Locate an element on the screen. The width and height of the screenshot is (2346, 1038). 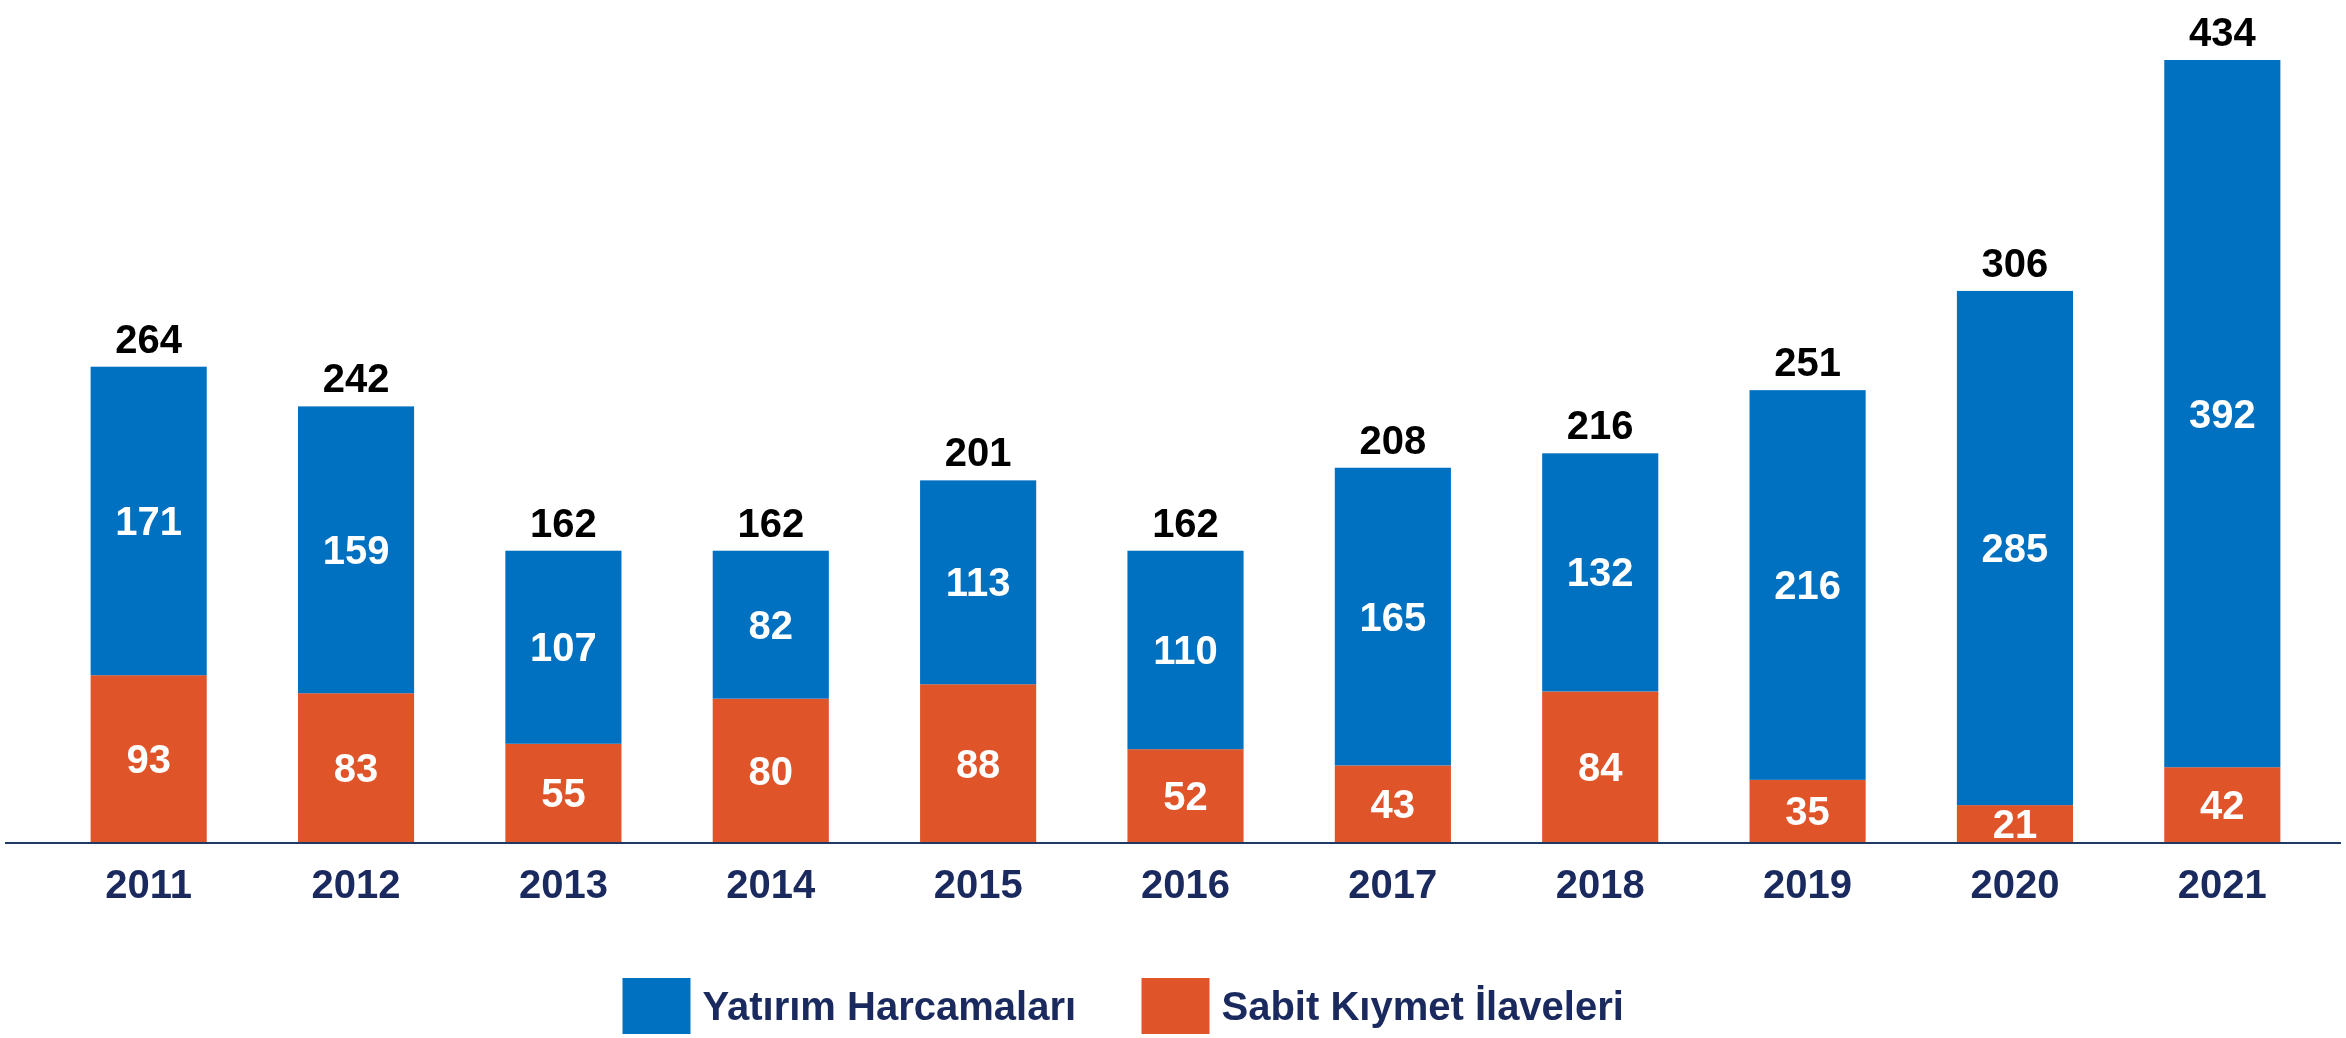
x-tick-label: 2013 is located at coordinates (563, 884).